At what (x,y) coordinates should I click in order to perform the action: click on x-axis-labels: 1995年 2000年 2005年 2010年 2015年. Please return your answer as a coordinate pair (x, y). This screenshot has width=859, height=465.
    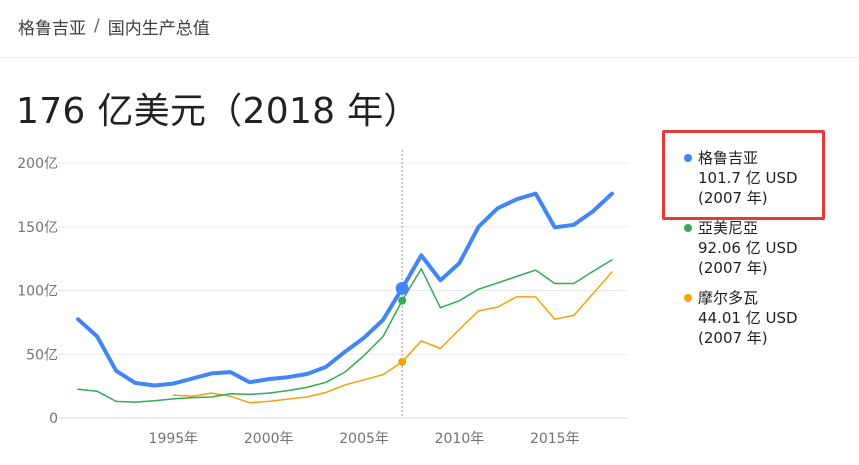
    Looking at the image, I should click on (364, 439).